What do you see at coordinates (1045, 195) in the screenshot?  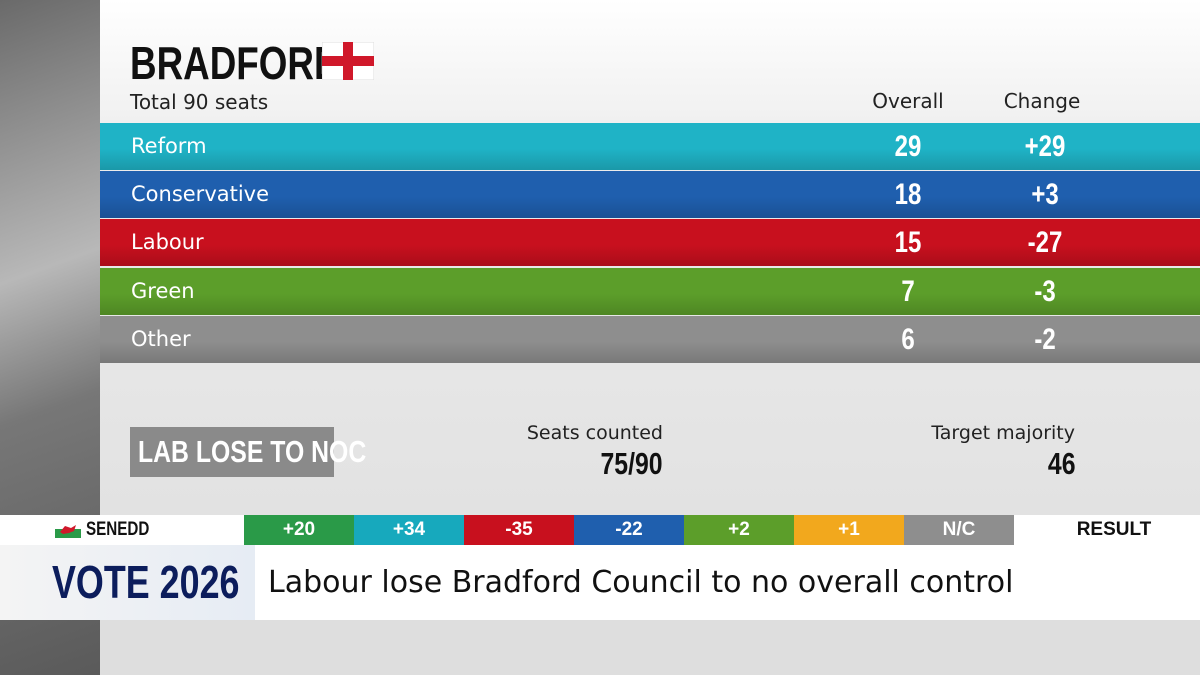 I see `change: +3` at bounding box center [1045, 195].